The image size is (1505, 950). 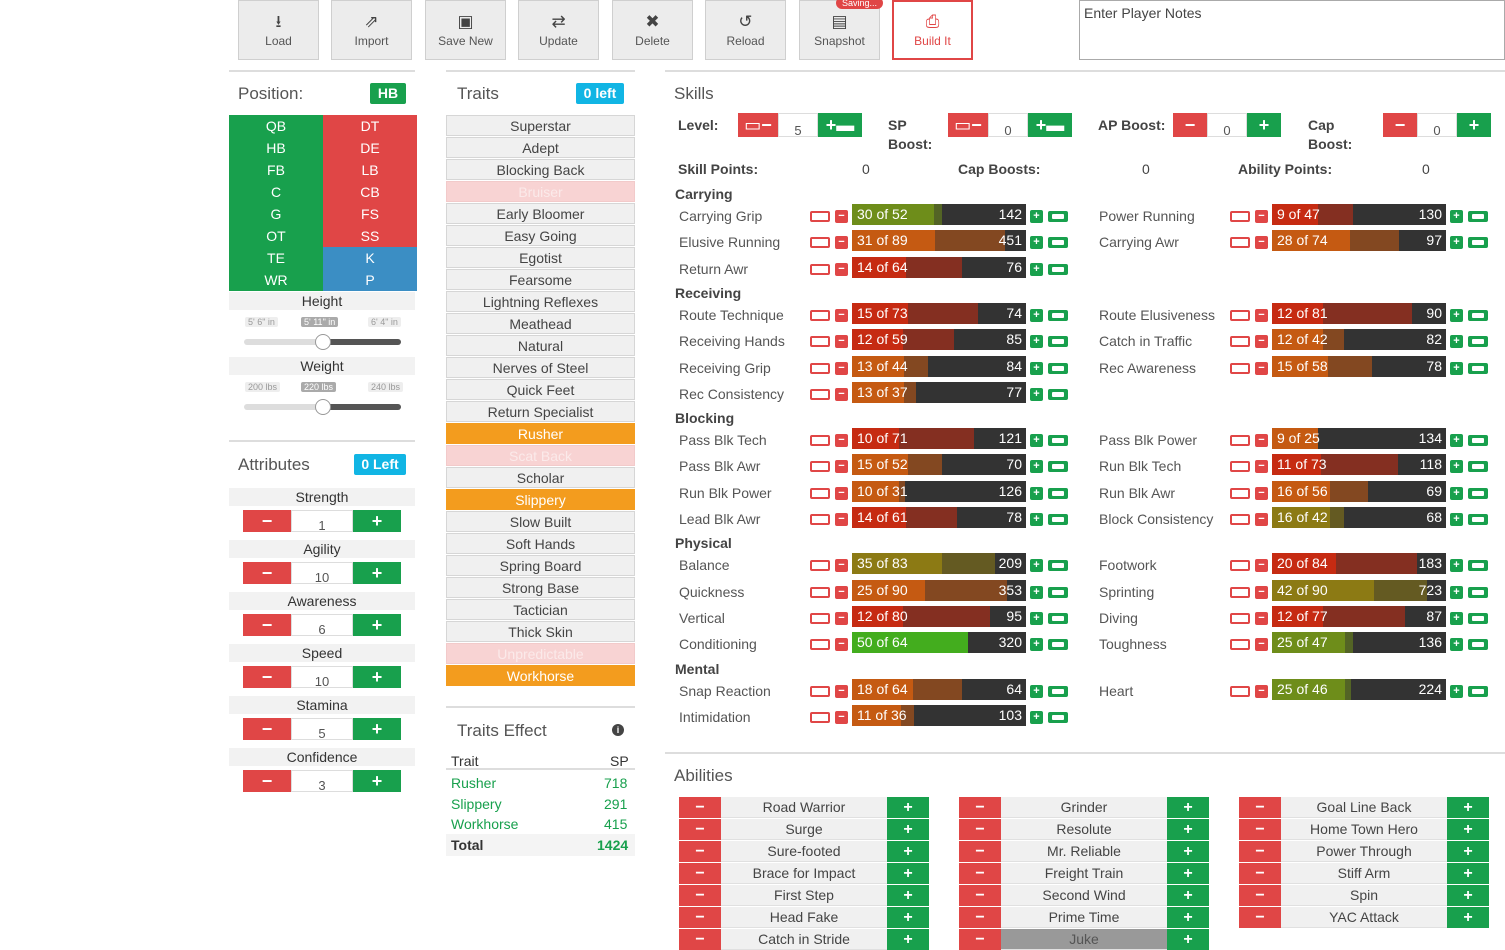 I want to click on position-hb: HB, so click(x=276, y=148).